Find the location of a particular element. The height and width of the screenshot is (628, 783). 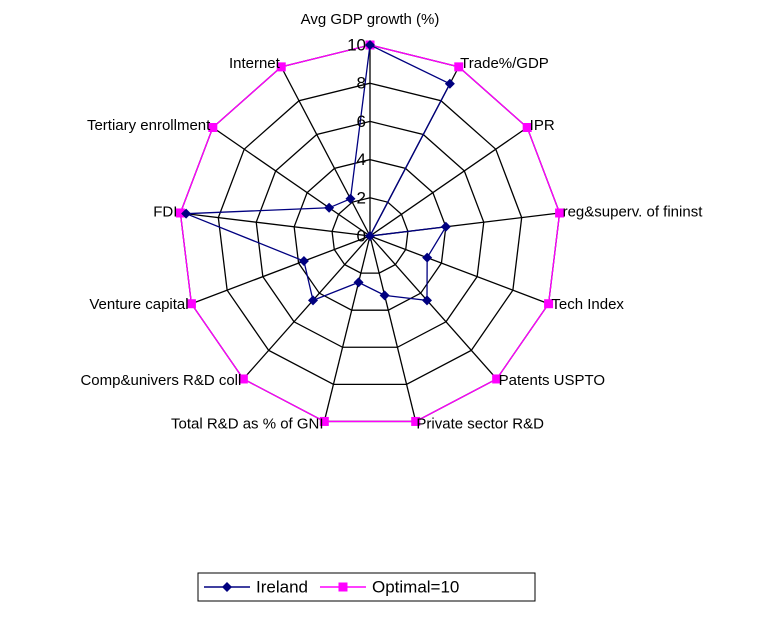

legend-box is located at coordinates (366, 587).